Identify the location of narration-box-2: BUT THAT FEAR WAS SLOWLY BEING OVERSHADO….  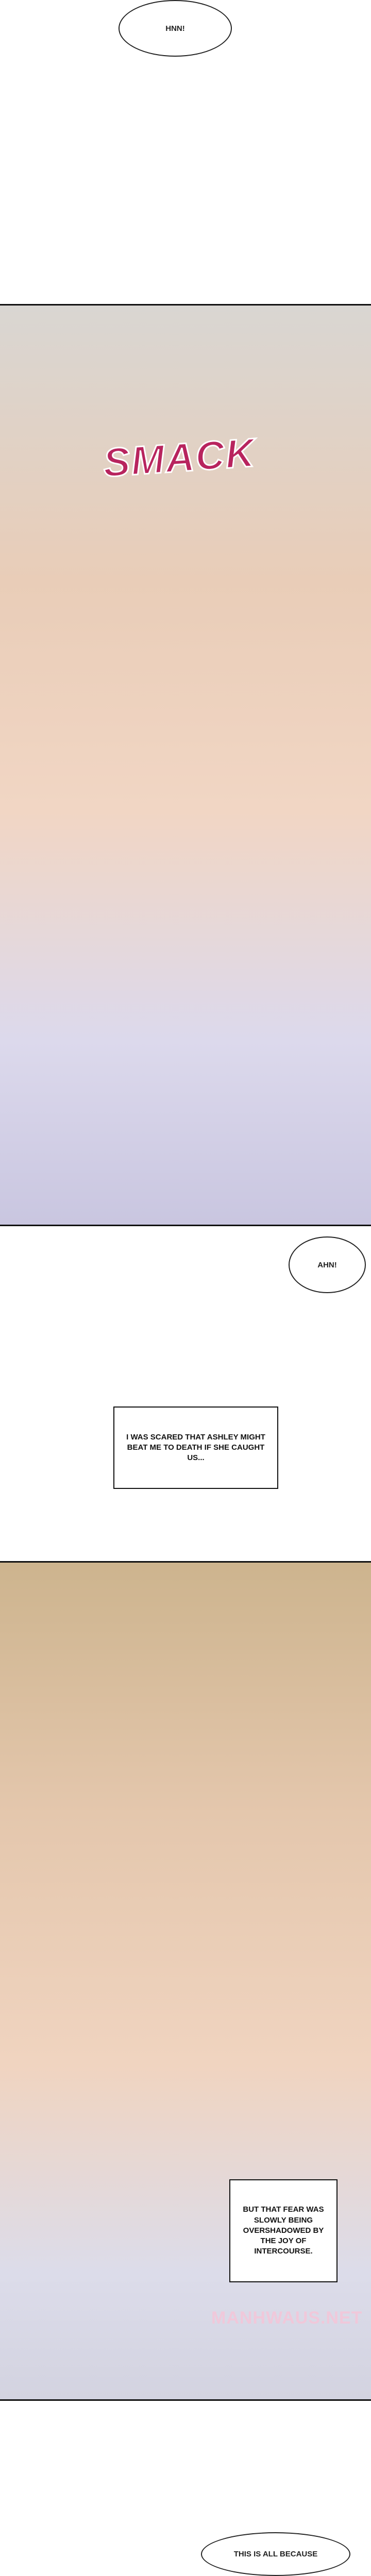
(283, 2230).